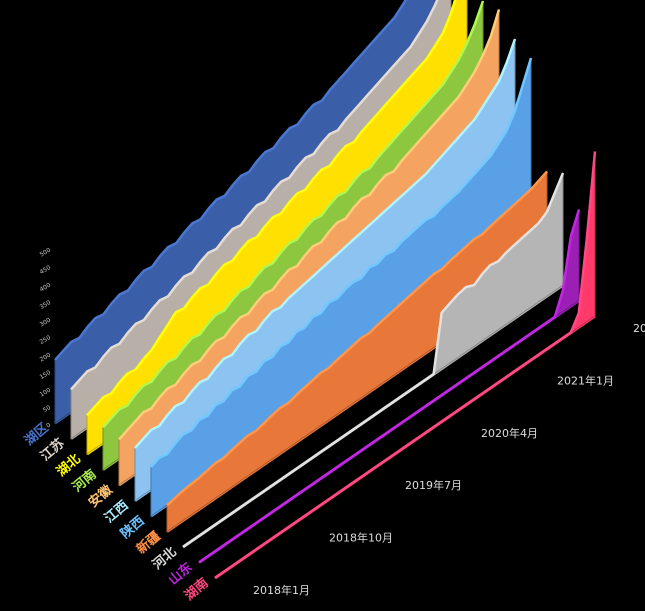  I want to click on x-tick-label: 2018年10月, so click(361, 538).